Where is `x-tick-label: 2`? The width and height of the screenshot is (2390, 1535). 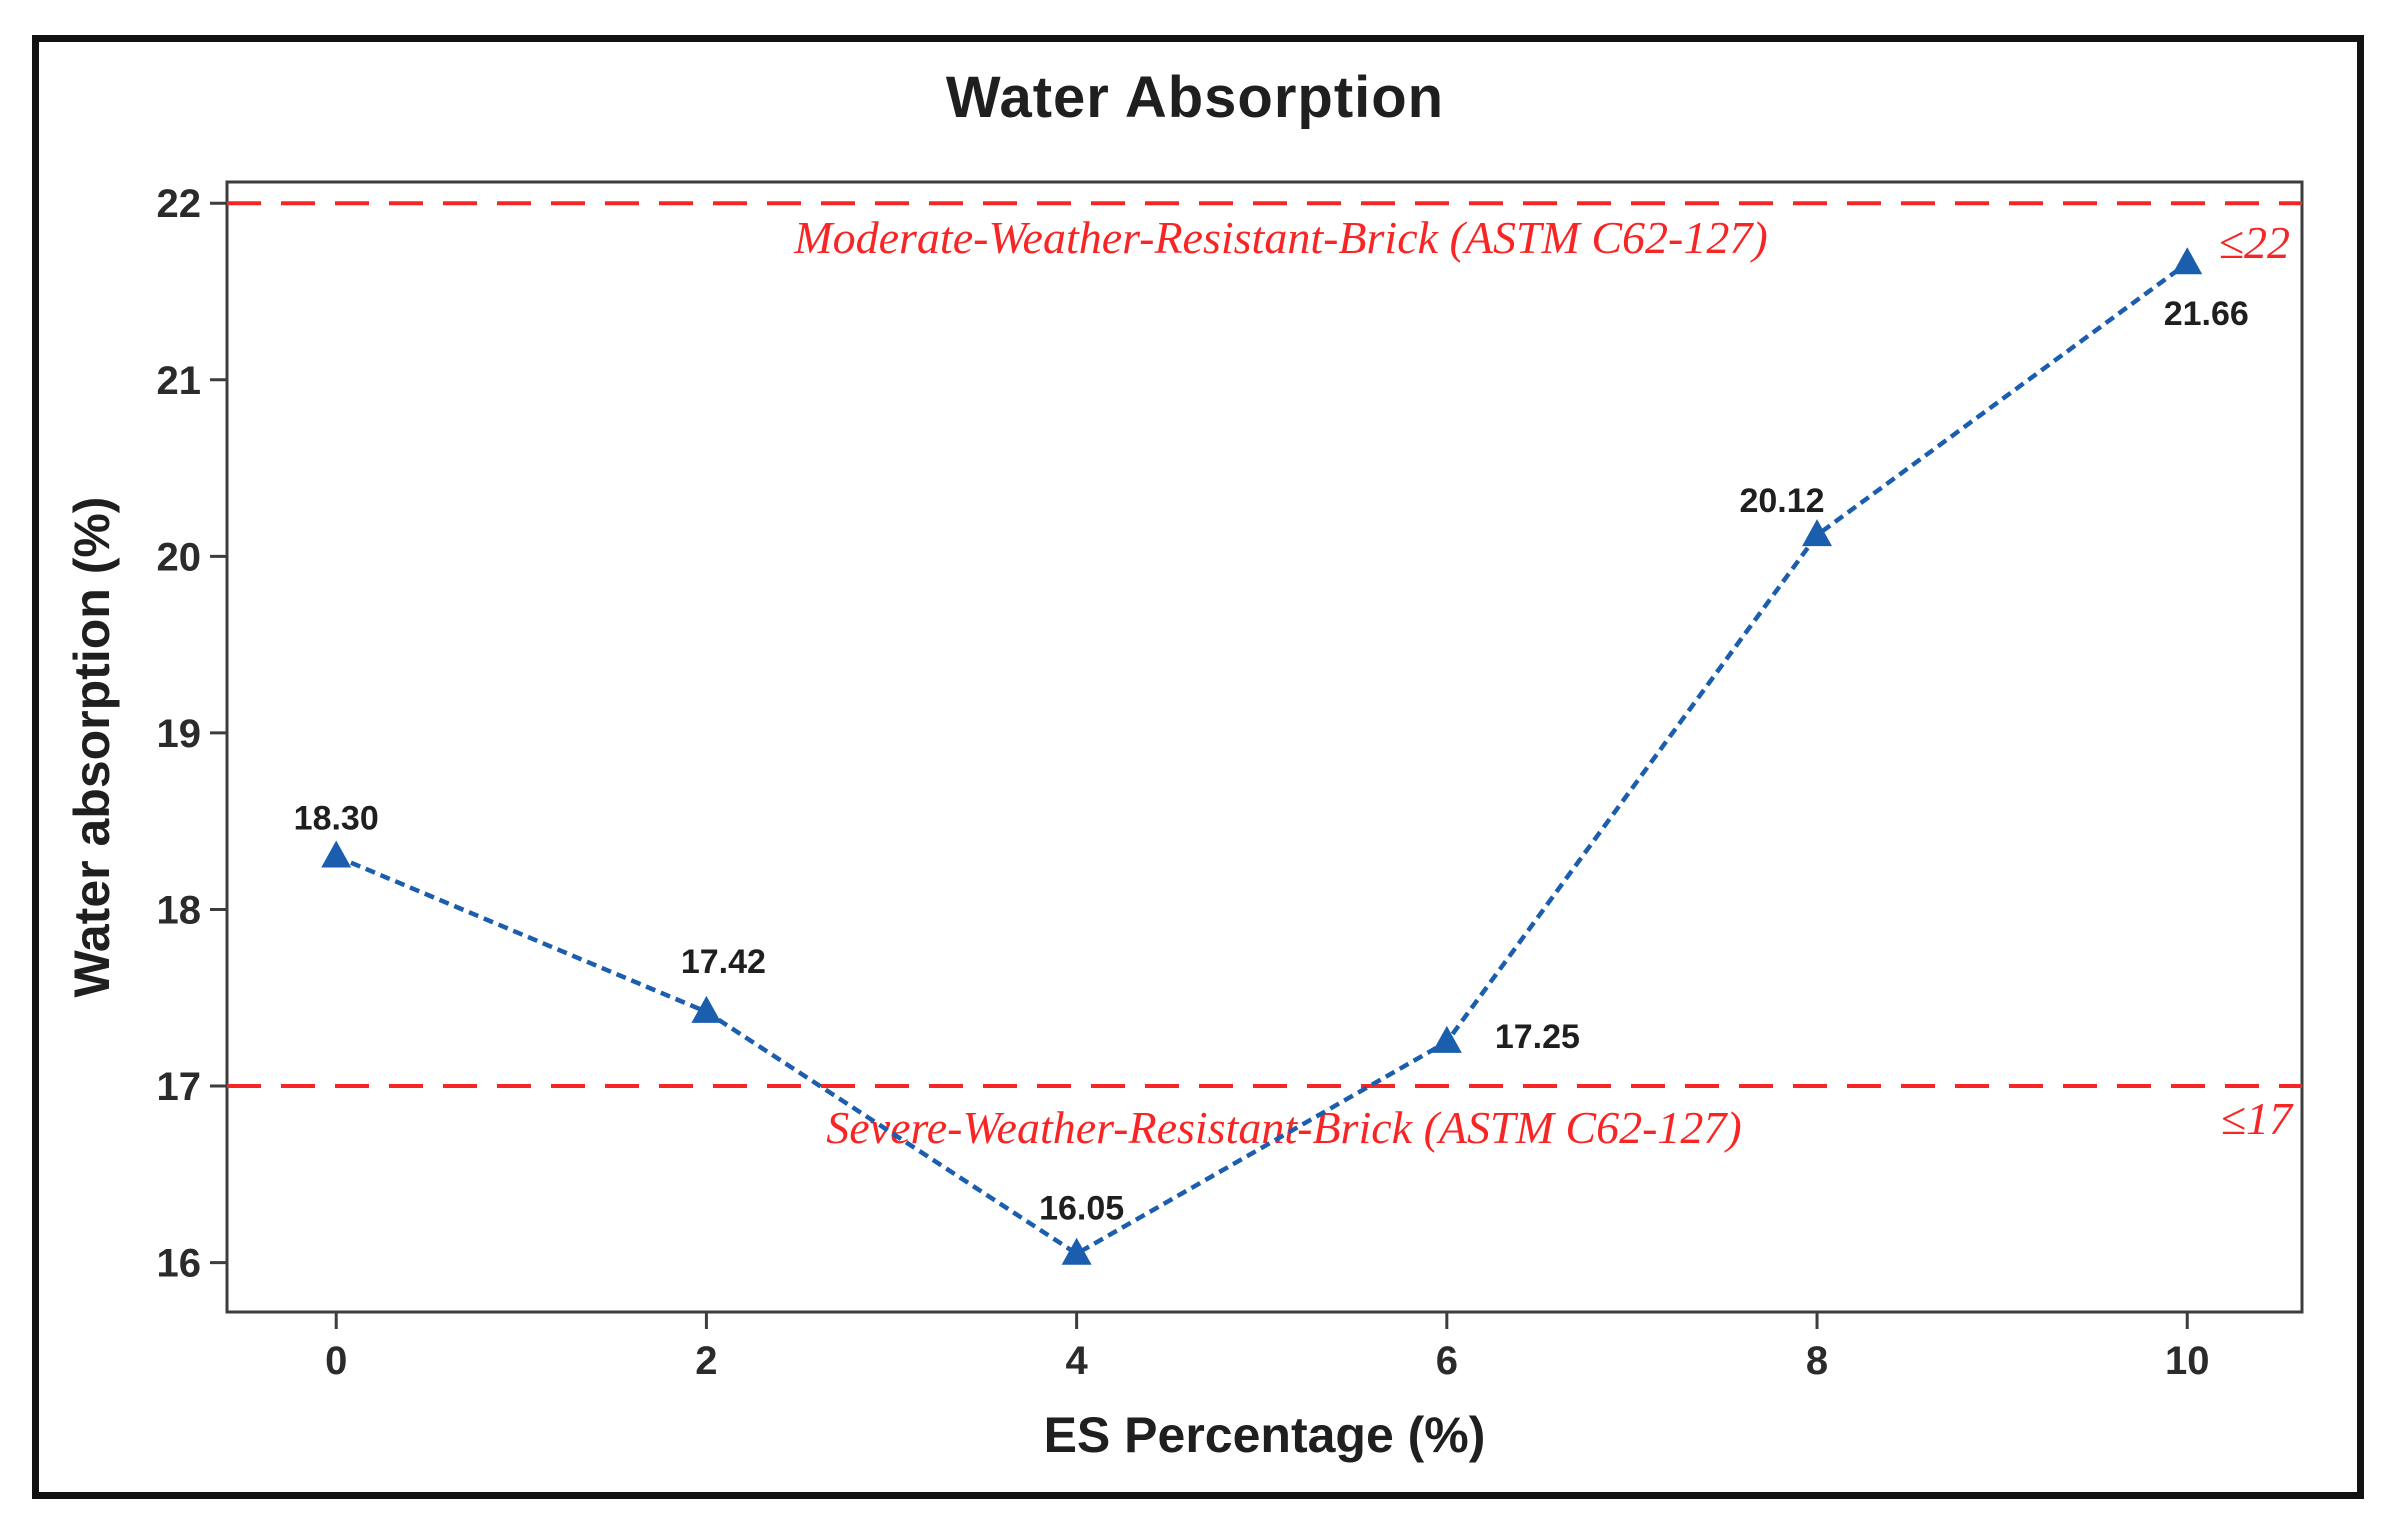
x-tick-label: 2 is located at coordinates (706, 1361).